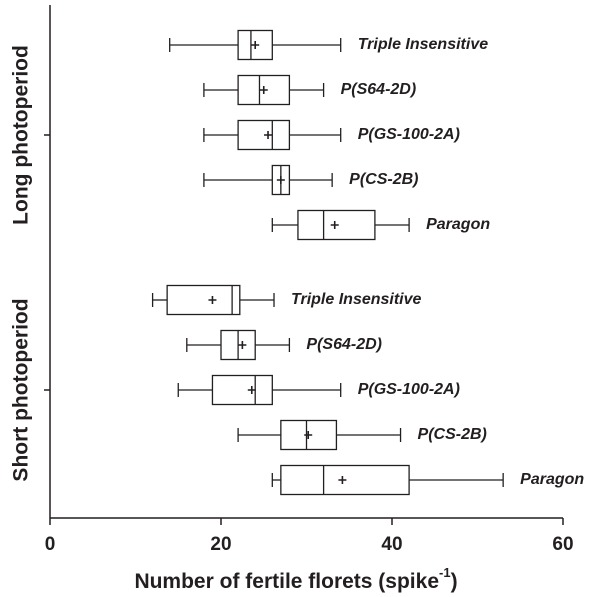  What do you see at coordinates (50, 544) in the screenshot?
I see `x-tick-label: 0` at bounding box center [50, 544].